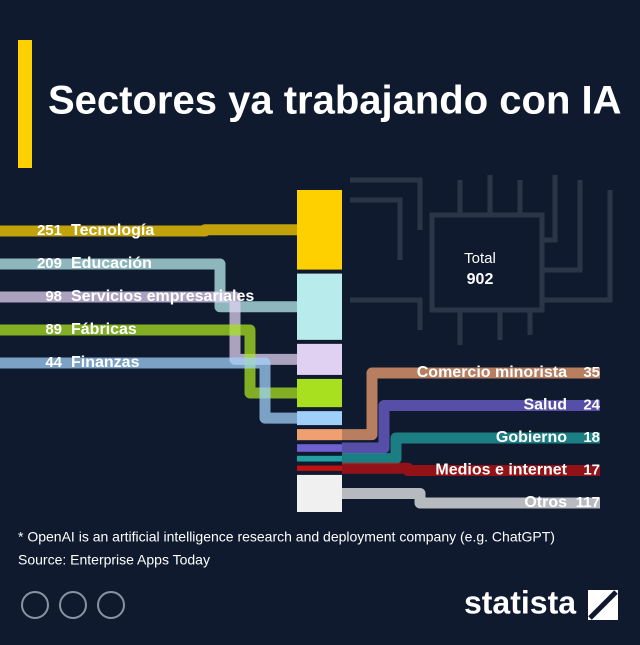 The height and width of the screenshot is (645, 640). What do you see at coordinates (588, 502) in the screenshot?
I see `value-label: 117` at bounding box center [588, 502].